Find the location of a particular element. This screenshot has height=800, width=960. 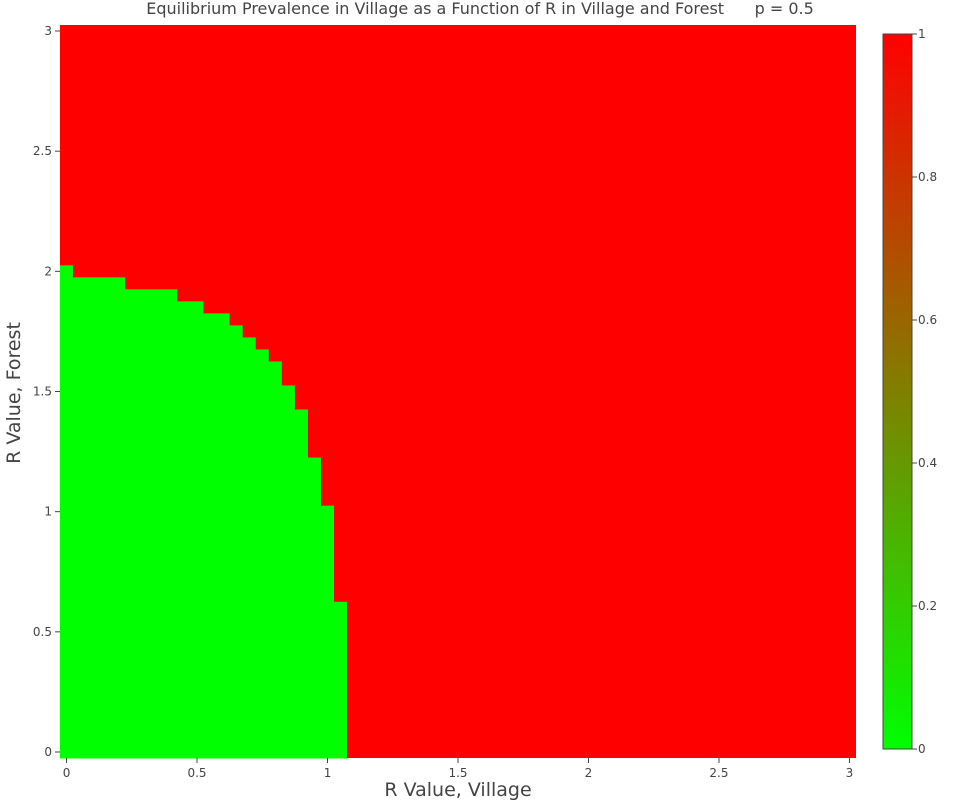

x-tick-label: 0 is located at coordinates (67, 773).